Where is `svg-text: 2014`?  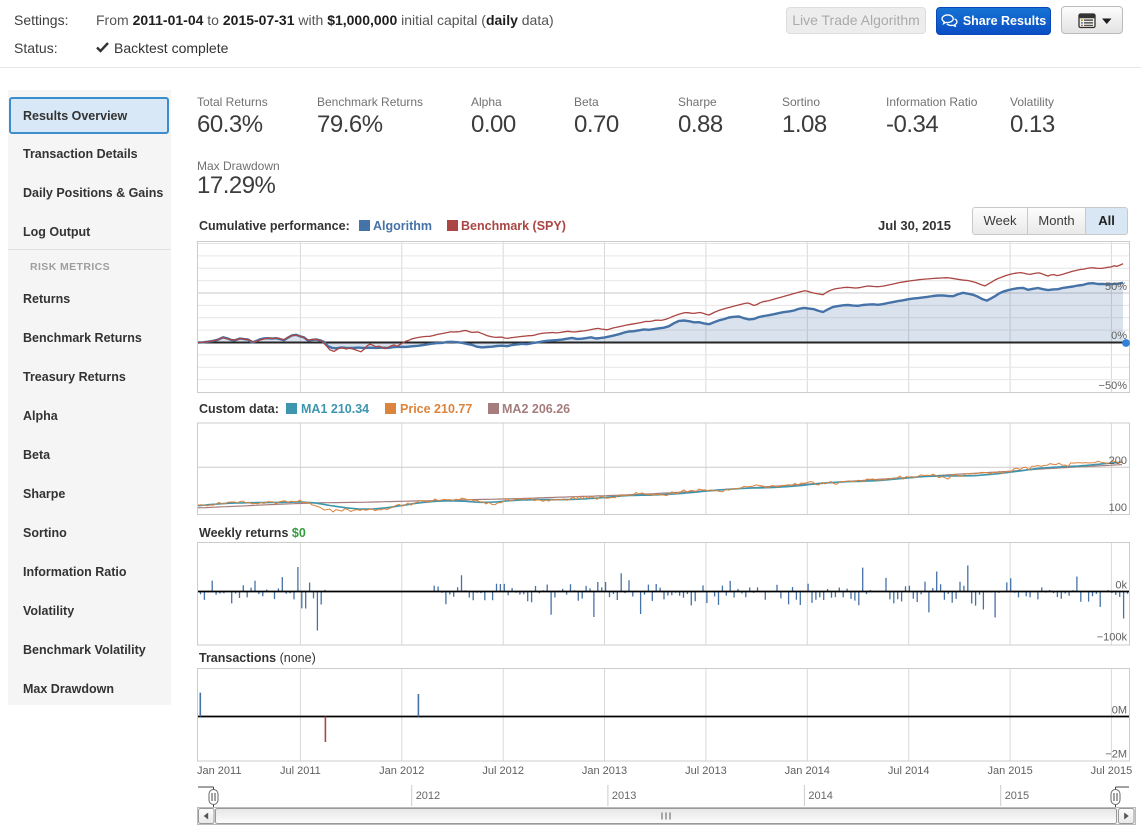
svg-text: 2014 is located at coordinates (820, 796).